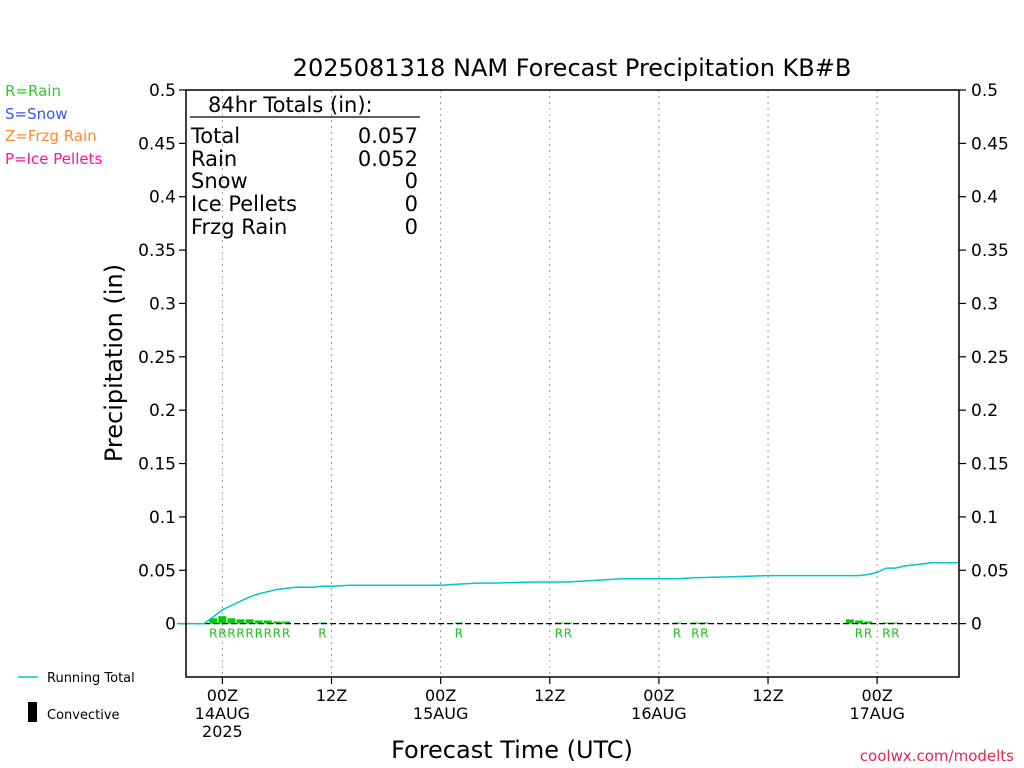 This screenshot has width=1024, height=768. I want to click on totals-label-total: Total, so click(215, 136).